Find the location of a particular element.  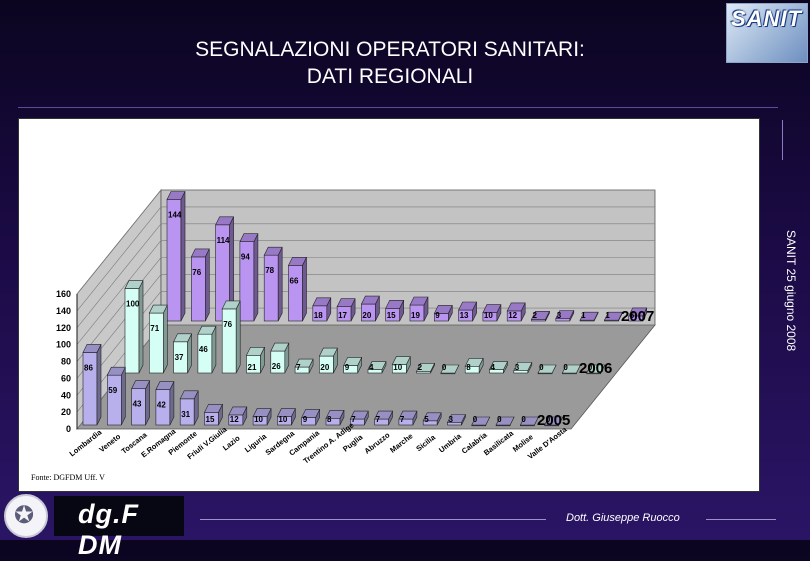

data-label: 12 is located at coordinates (234, 419).